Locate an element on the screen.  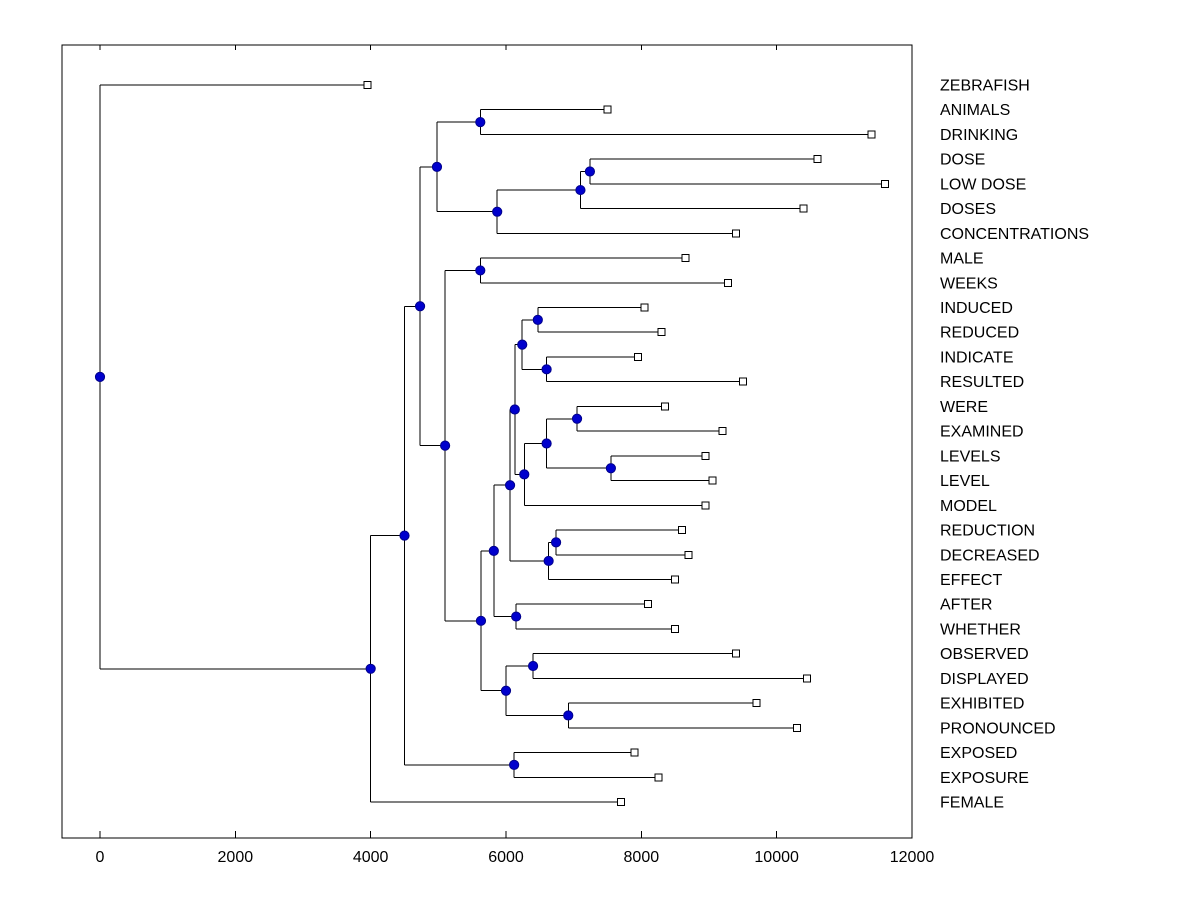
leaf-node-were is located at coordinates (665, 406).